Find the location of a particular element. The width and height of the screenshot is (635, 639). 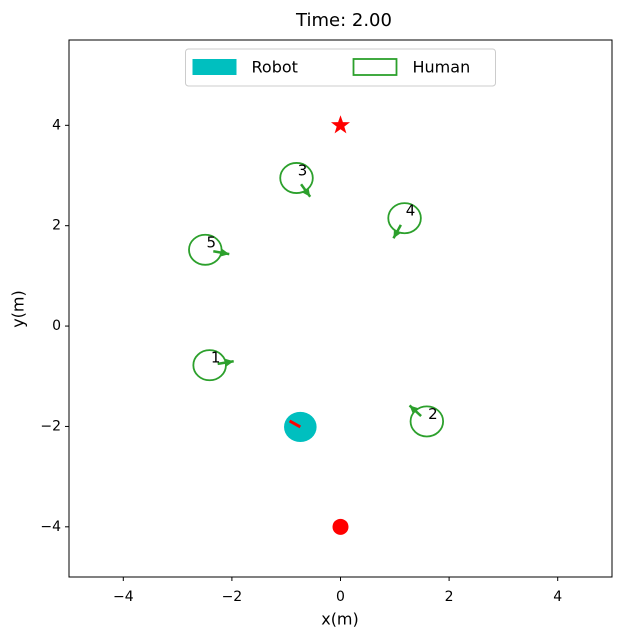

x-tick-label: 0 is located at coordinates (340, 597).